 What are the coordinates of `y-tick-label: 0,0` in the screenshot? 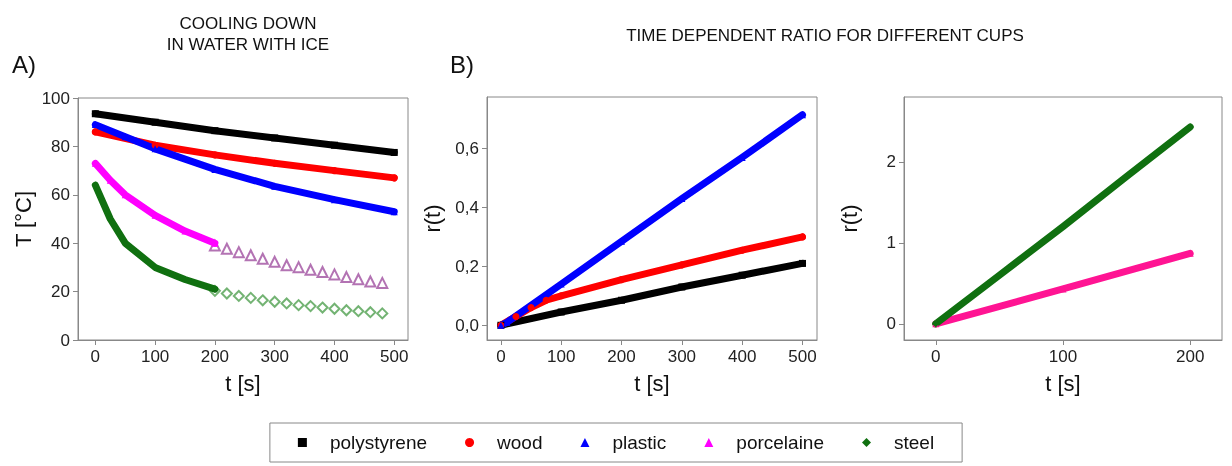 It's located at (467, 325).